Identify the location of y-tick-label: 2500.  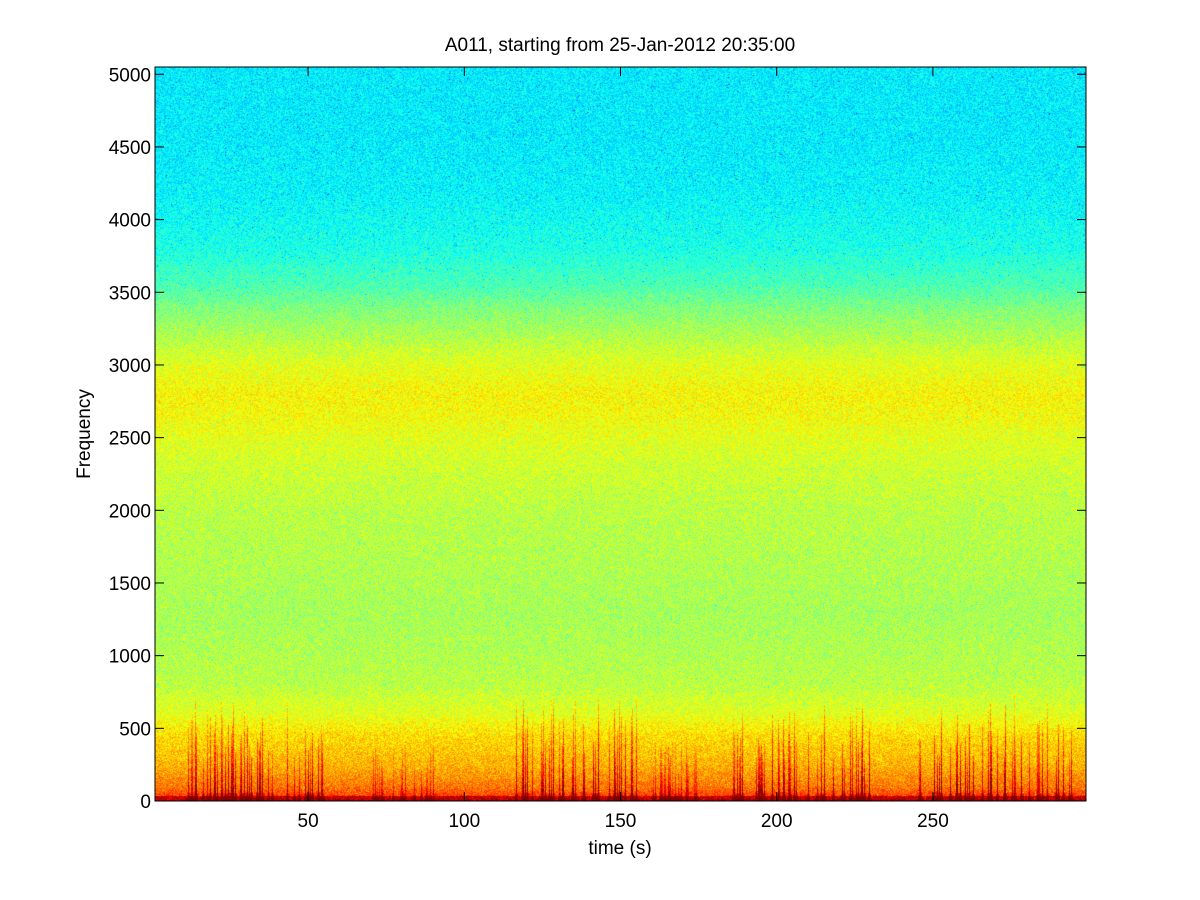
(130, 439).